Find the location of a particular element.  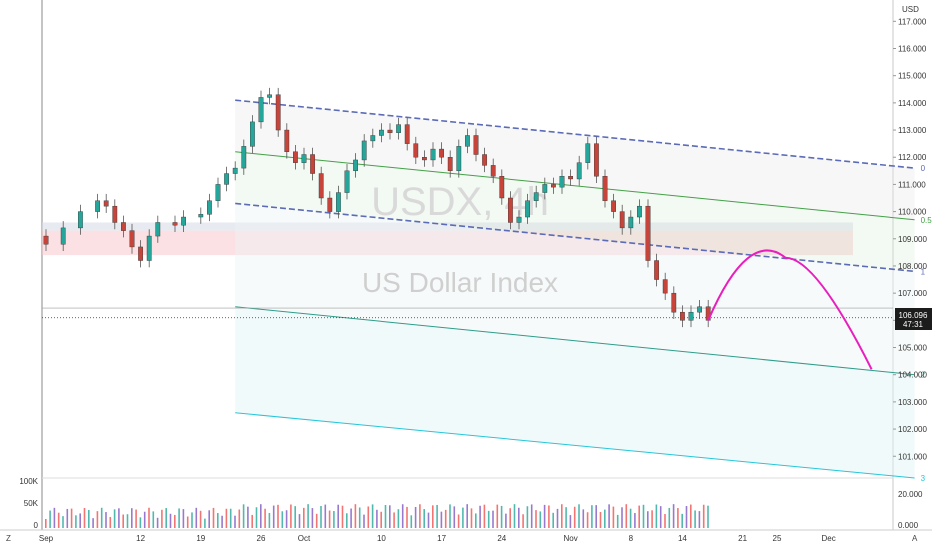

x-tick-label: 12 is located at coordinates (140, 538).